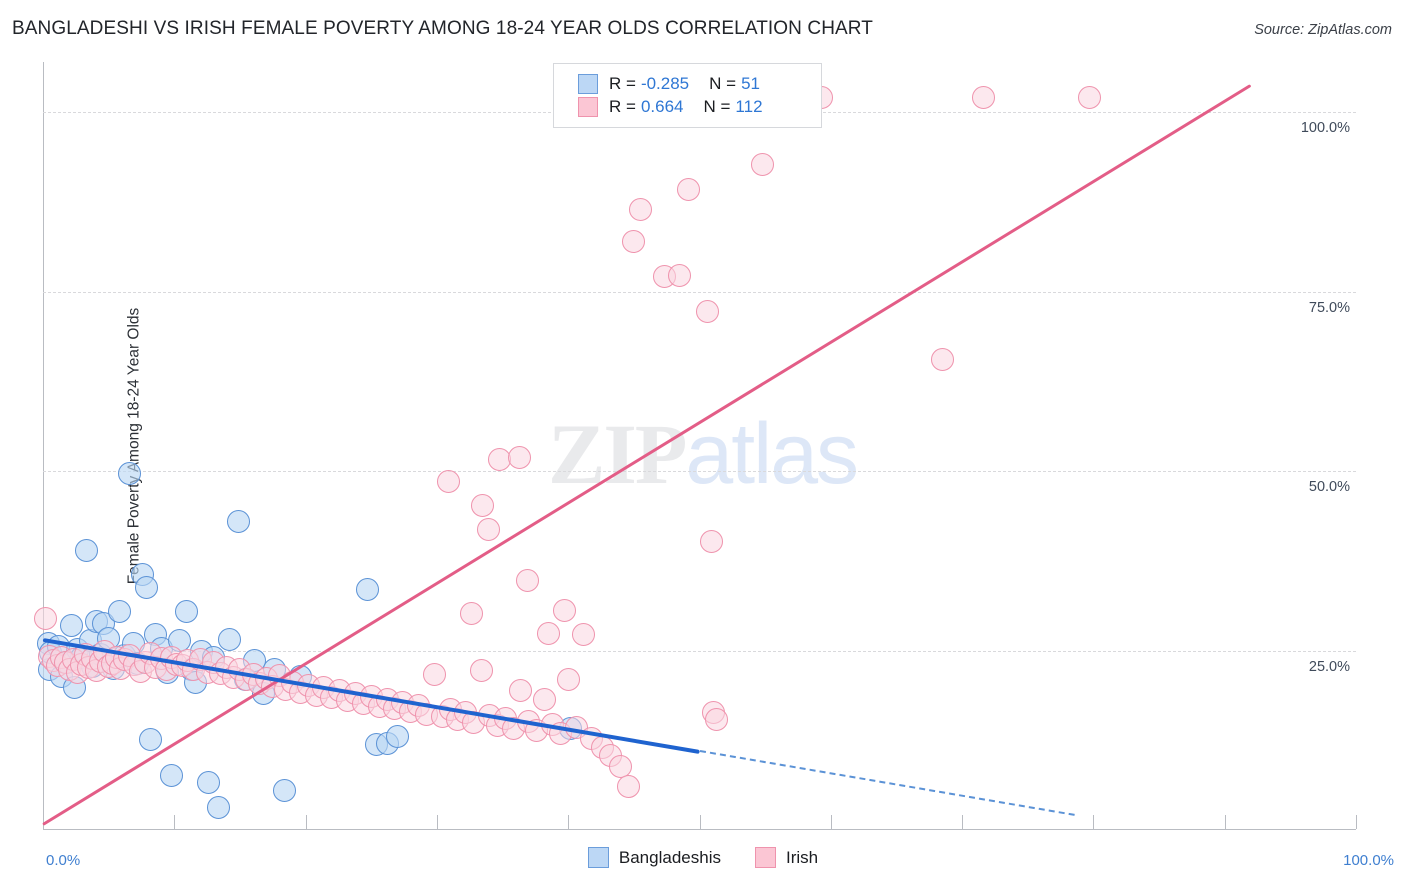  Describe the element at coordinates (622, 106) in the screenshot. I see `r-label-irish: R =` at that location.